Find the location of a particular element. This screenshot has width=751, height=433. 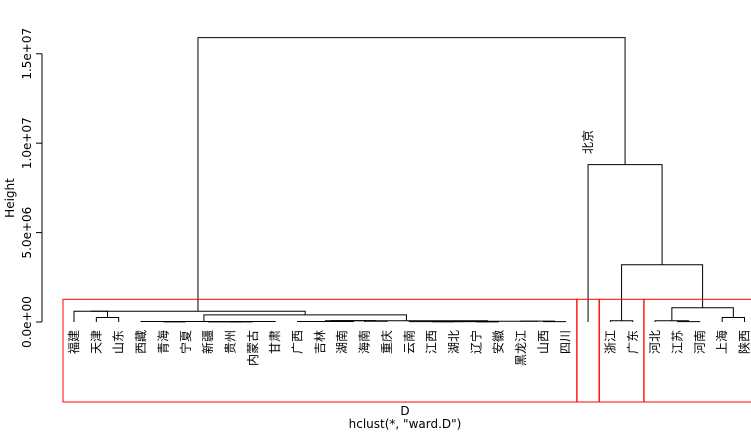

leaf-label: 福建 is located at coordinates (73, 342).